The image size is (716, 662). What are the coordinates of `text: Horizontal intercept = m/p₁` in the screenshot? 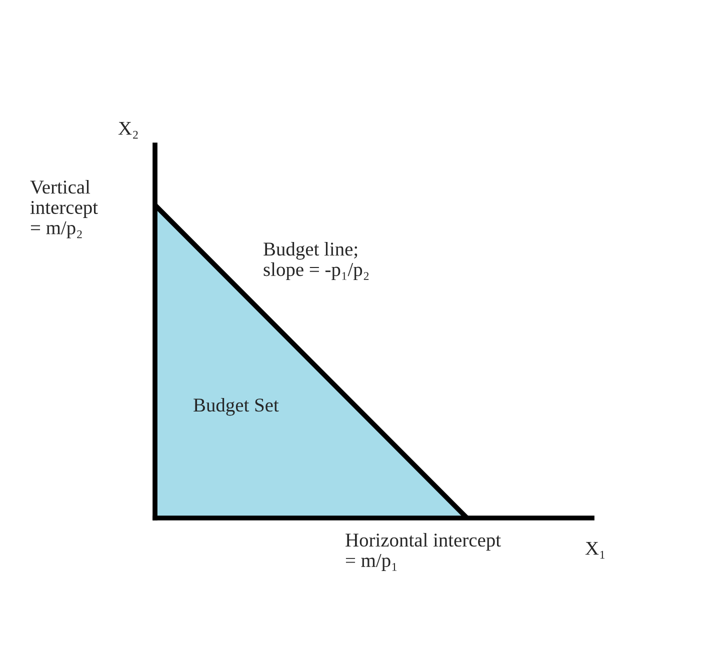 It's located at (423, 552).